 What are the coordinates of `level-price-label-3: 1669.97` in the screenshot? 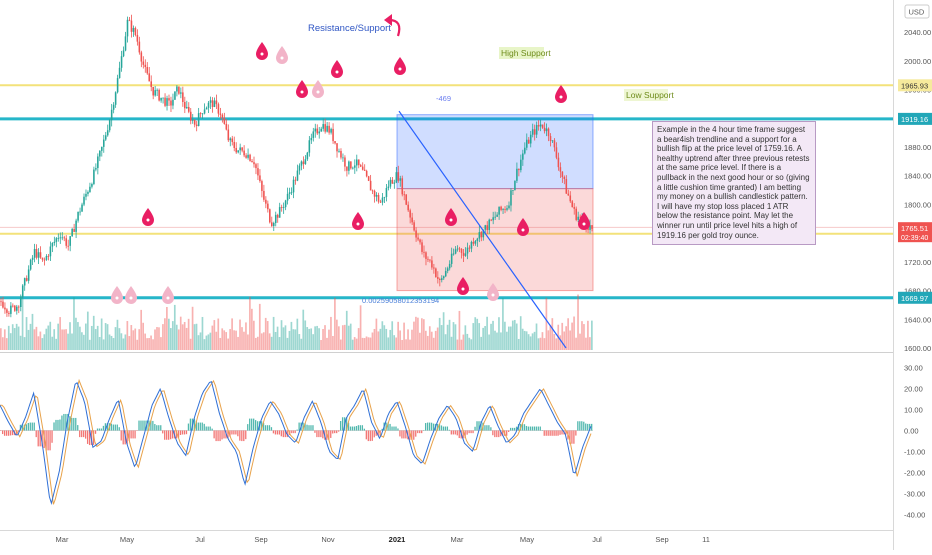 It's located at (914, 298).